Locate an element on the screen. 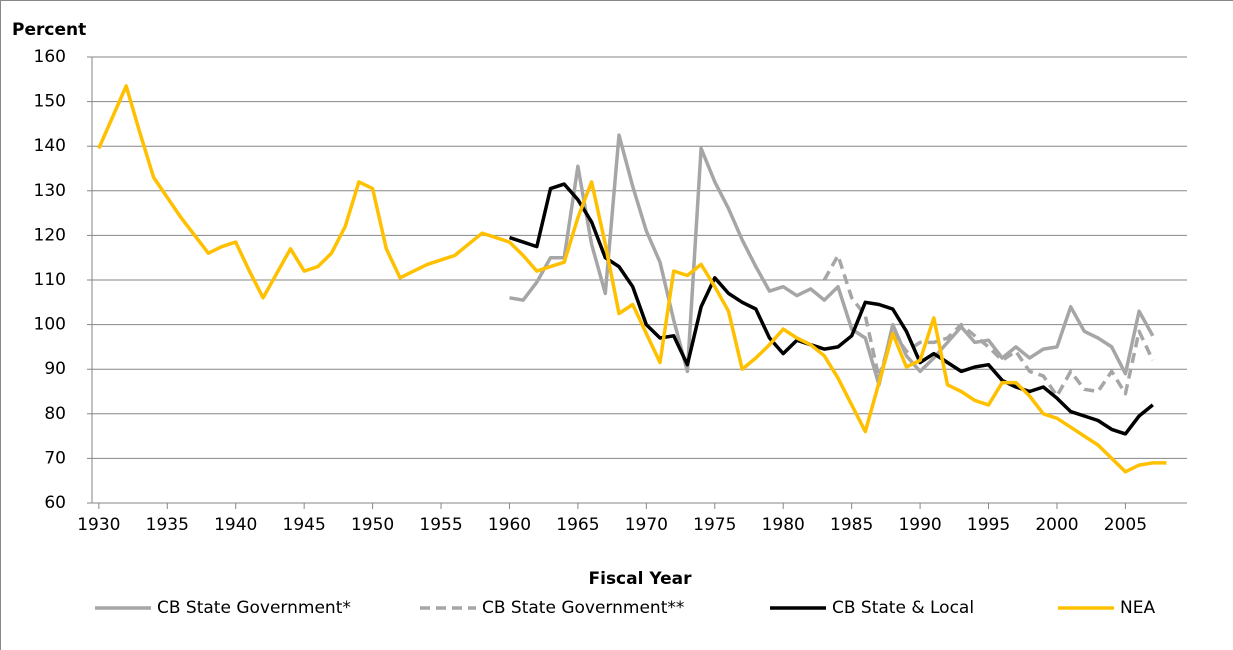  x-tick-label: 1970 is located at coordinates (646, 525).